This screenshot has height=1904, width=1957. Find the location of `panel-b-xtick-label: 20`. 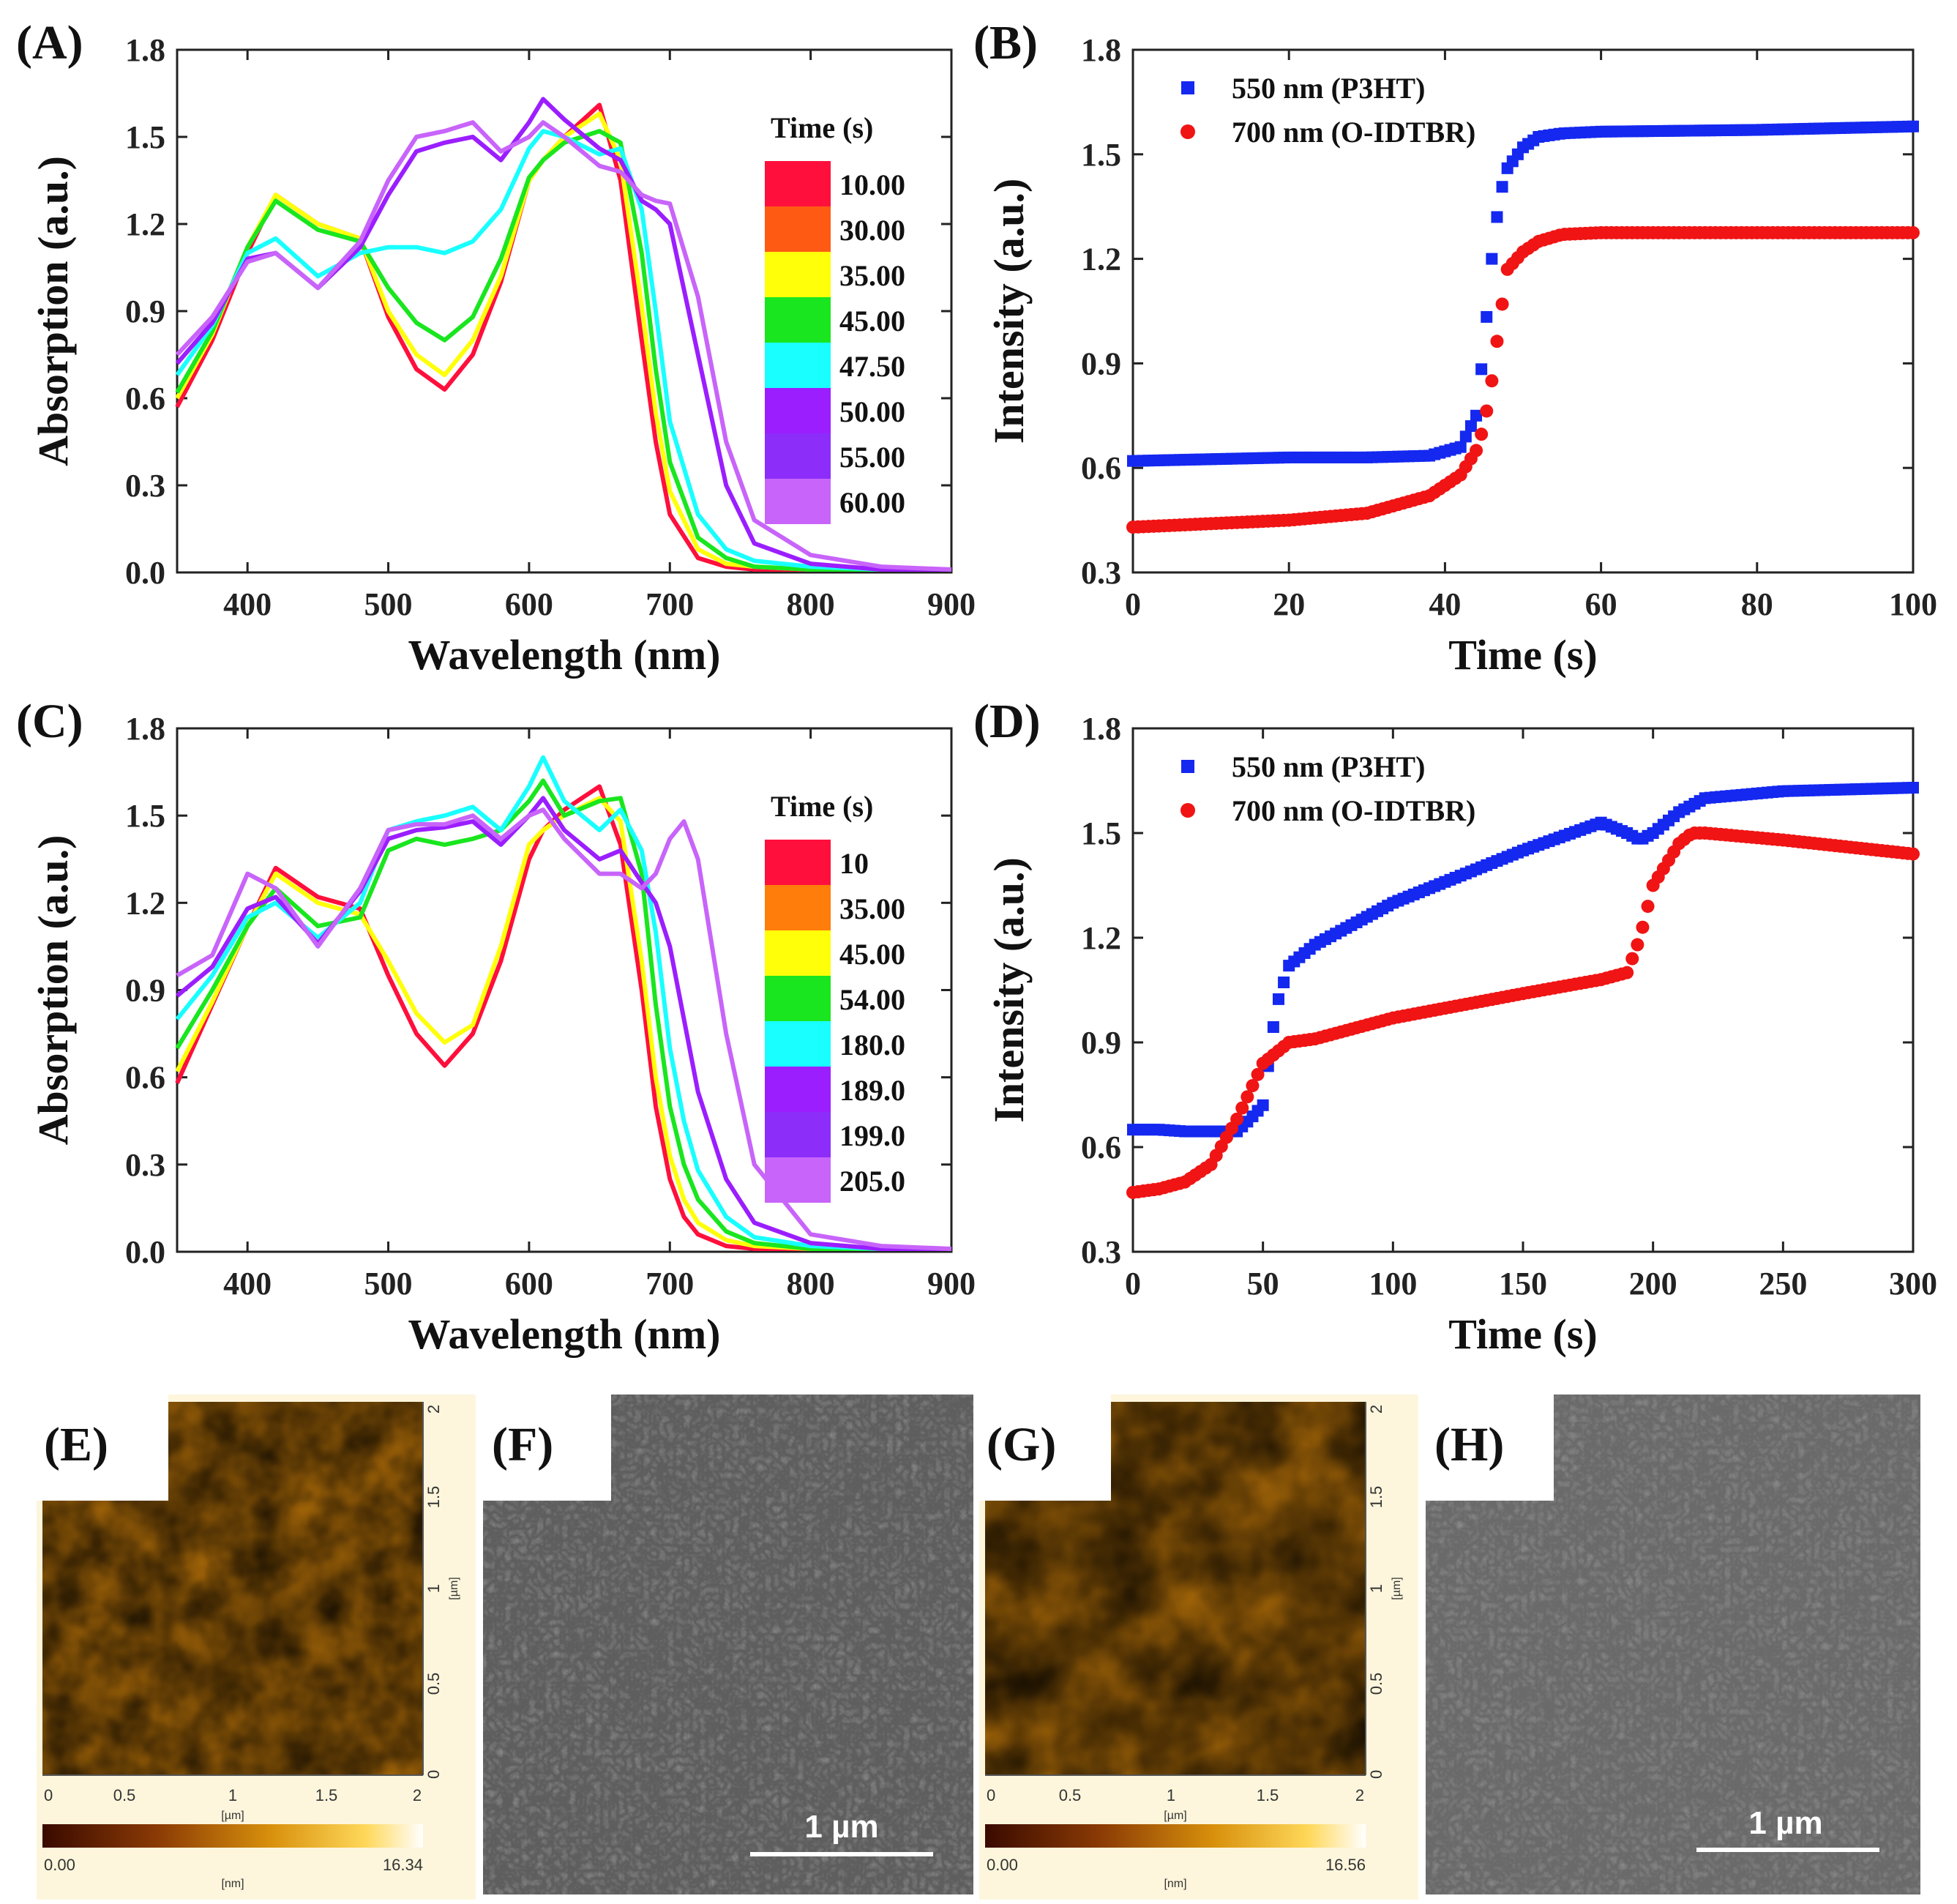

panel-b-xtick-label: 20 is located at coordinates (1289, 604).